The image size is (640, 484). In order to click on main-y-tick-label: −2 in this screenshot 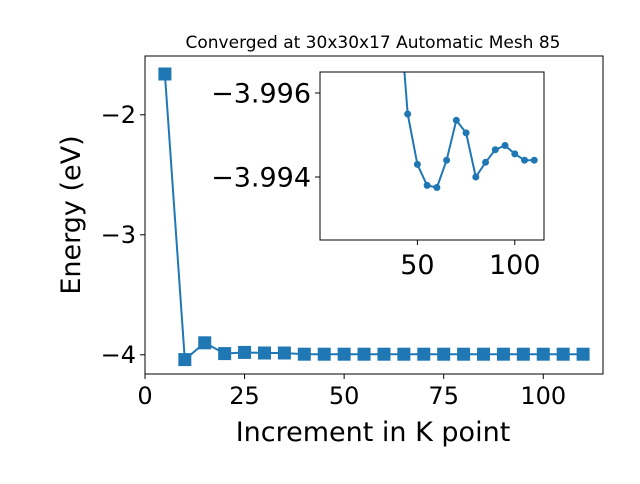, I will do `click(118, 115)`.